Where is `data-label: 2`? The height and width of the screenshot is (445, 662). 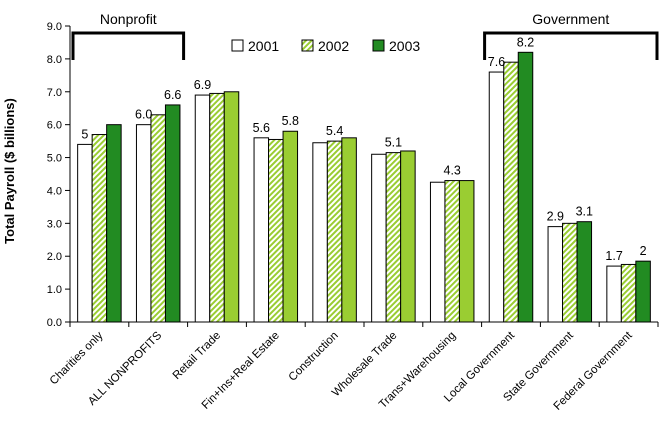
data-label: 2 is located at coordinates (643, 251).